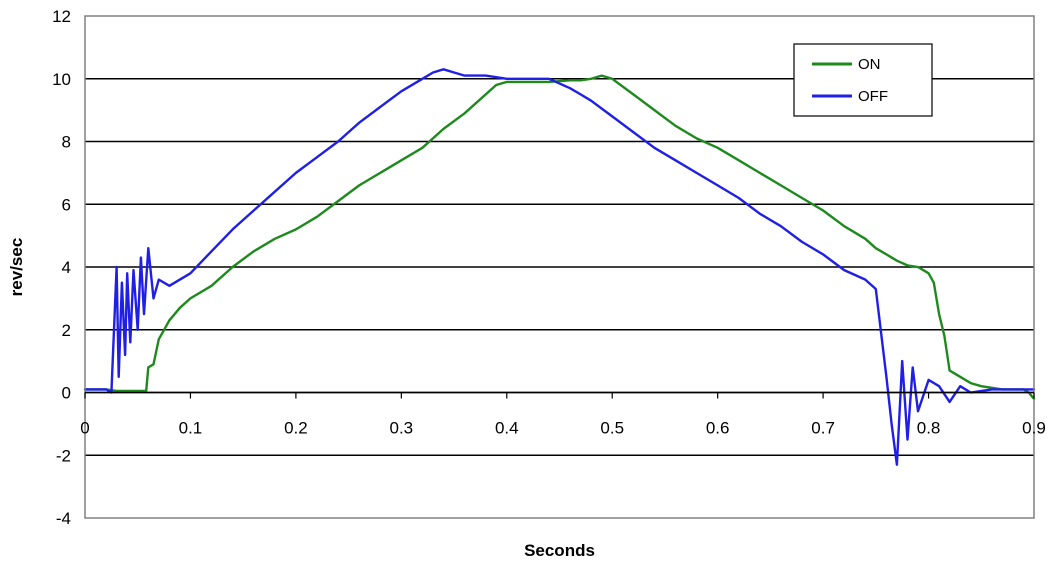 This screenshot has width=1055, height=566. What do you see at coordinates (84, 428) in the screenshot?
I see `x-tick-label-0: 0` at bounding box center [84, 428].